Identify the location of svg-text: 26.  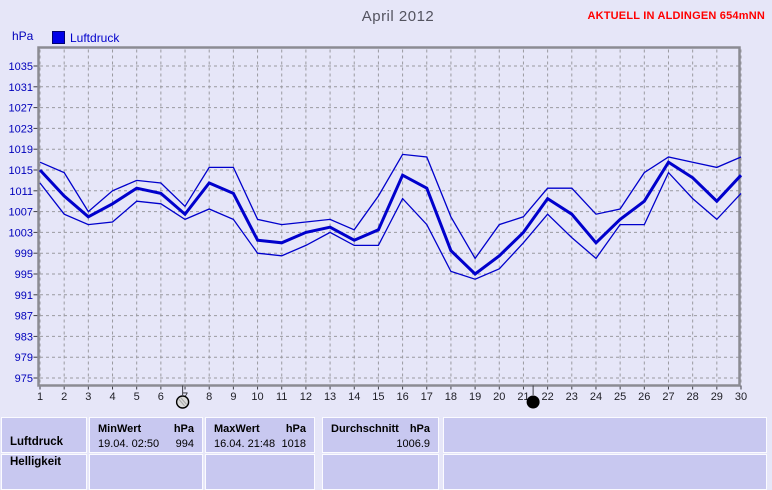
(644, 397).